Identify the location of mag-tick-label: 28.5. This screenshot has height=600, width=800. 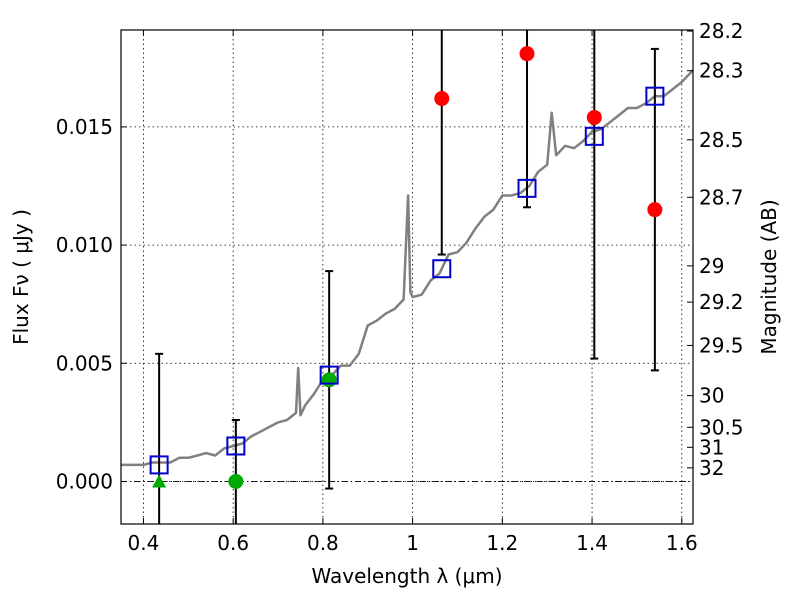
(721, 140).